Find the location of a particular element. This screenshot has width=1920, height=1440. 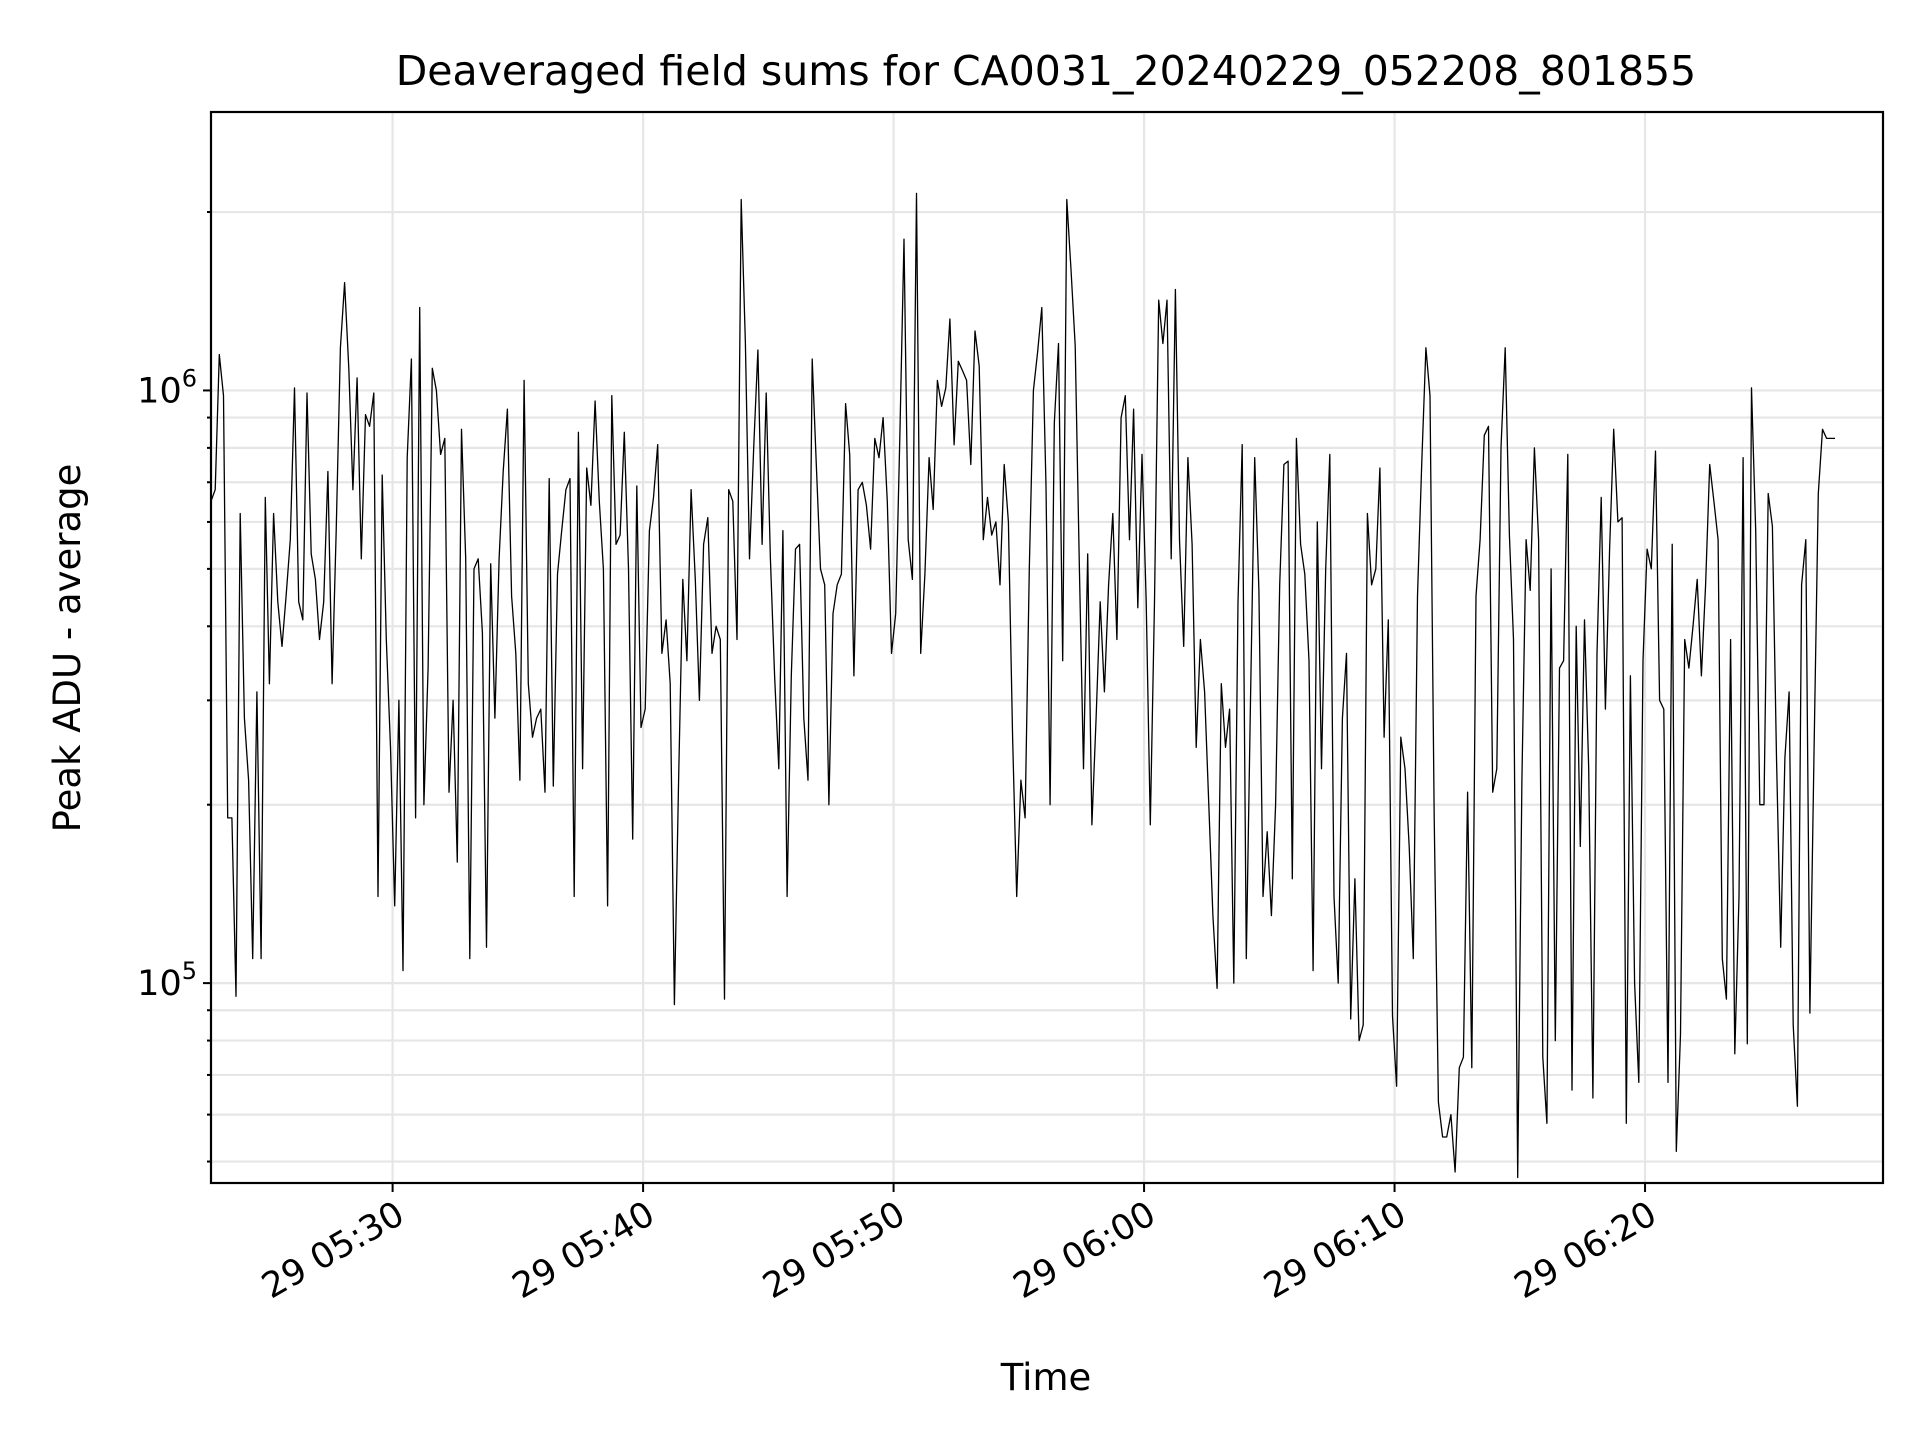

y-tick-label: 10⁵ is located at coordinates (167, 980).